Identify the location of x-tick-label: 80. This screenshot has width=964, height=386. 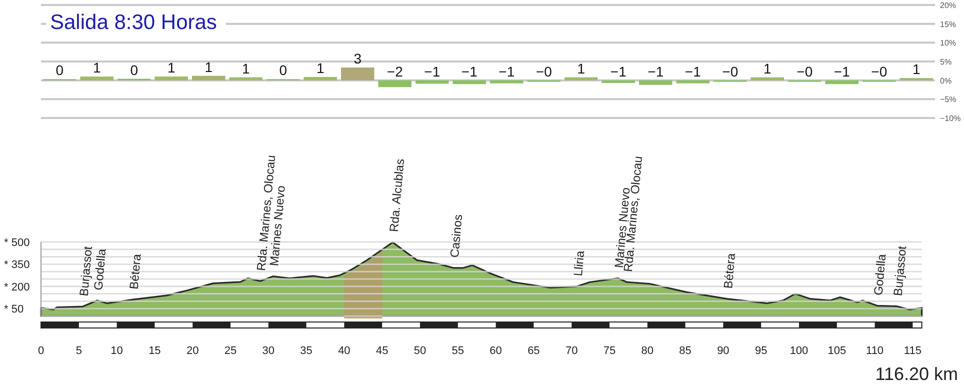
(647, 351).